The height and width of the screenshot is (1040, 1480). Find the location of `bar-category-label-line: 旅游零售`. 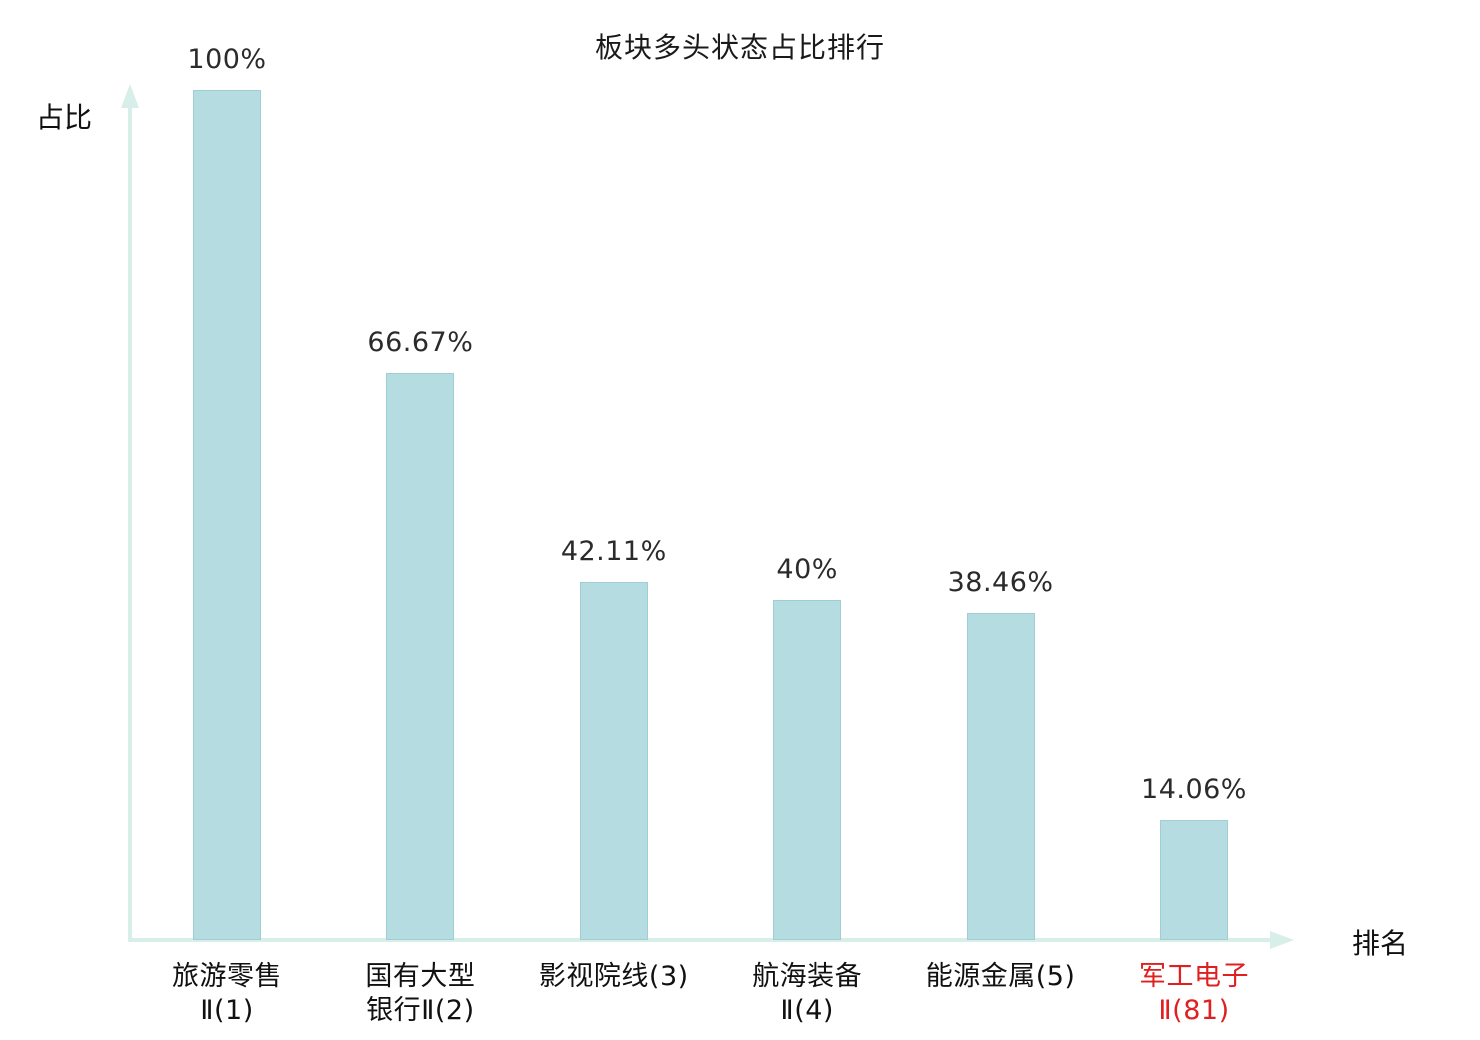

bar-category-label-line: 旅游零售 is located at coordinates (227, 976).